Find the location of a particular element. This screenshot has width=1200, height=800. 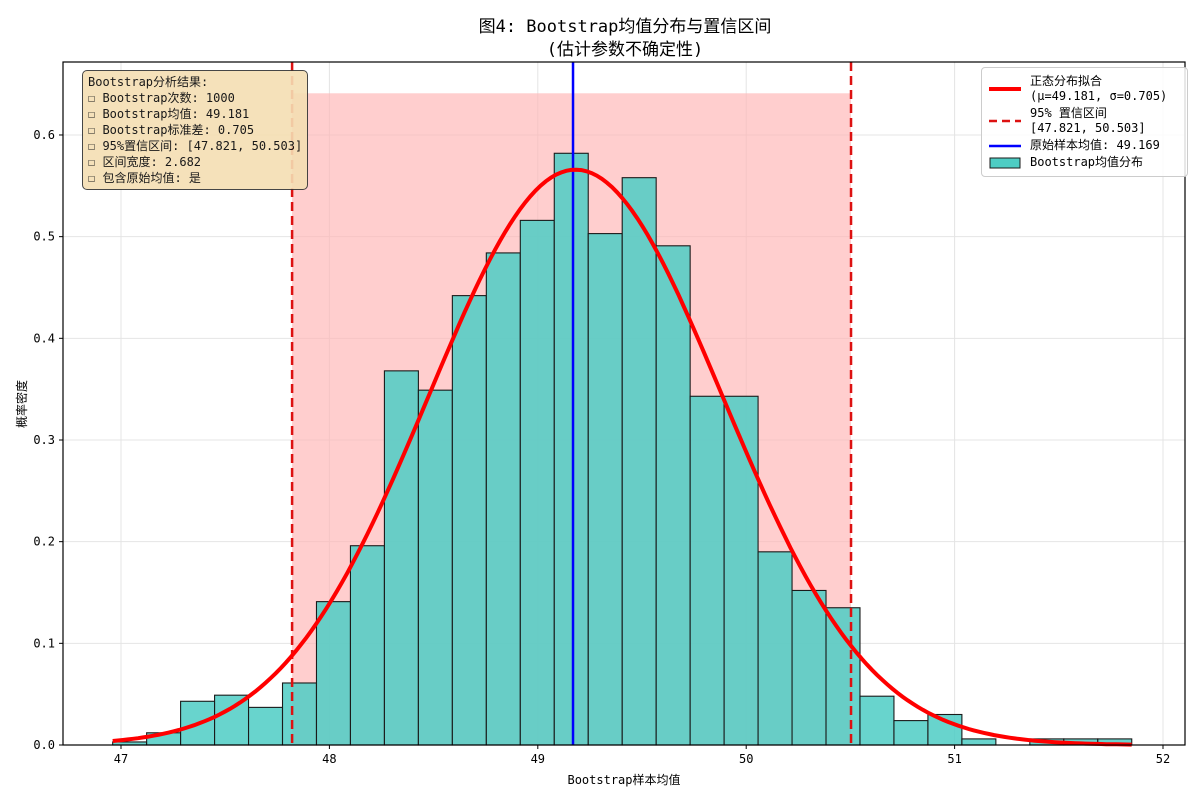

y-axis-label: 概率密度 is located at coordinates (21, 404).